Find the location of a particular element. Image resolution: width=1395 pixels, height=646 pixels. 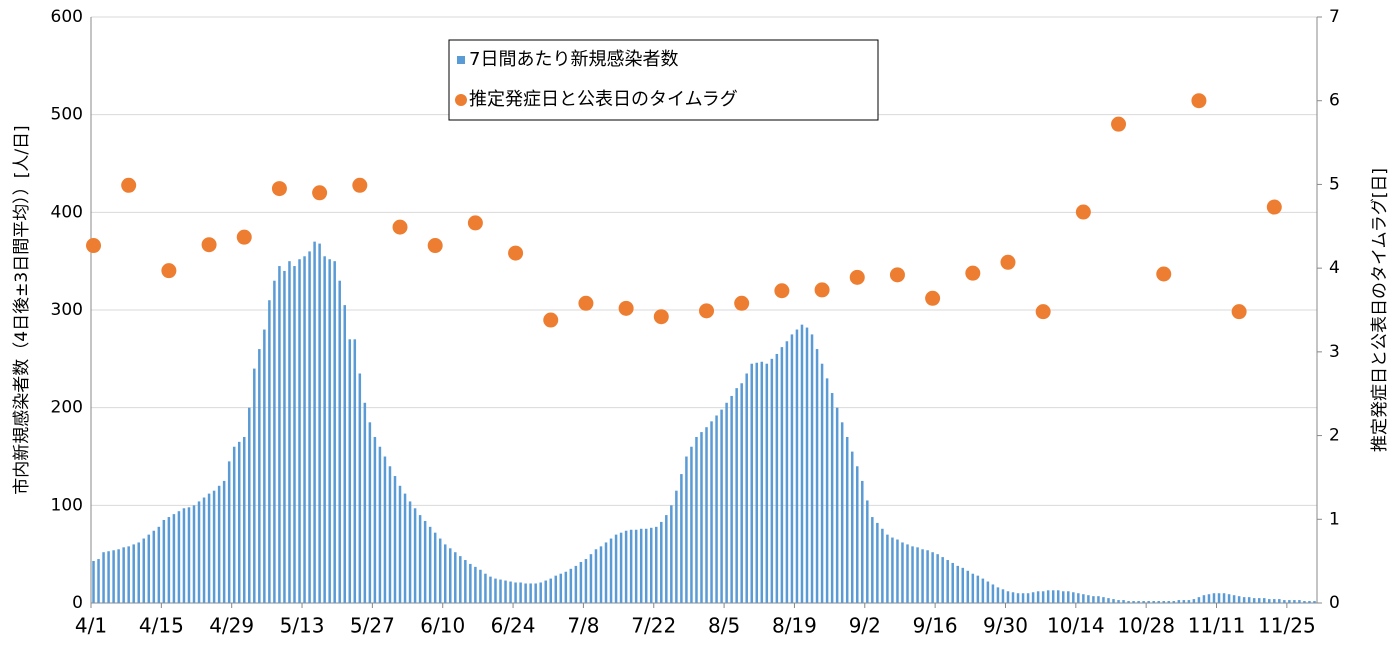

x-tick-label: 9/2 is located at coordinates (865, 626).